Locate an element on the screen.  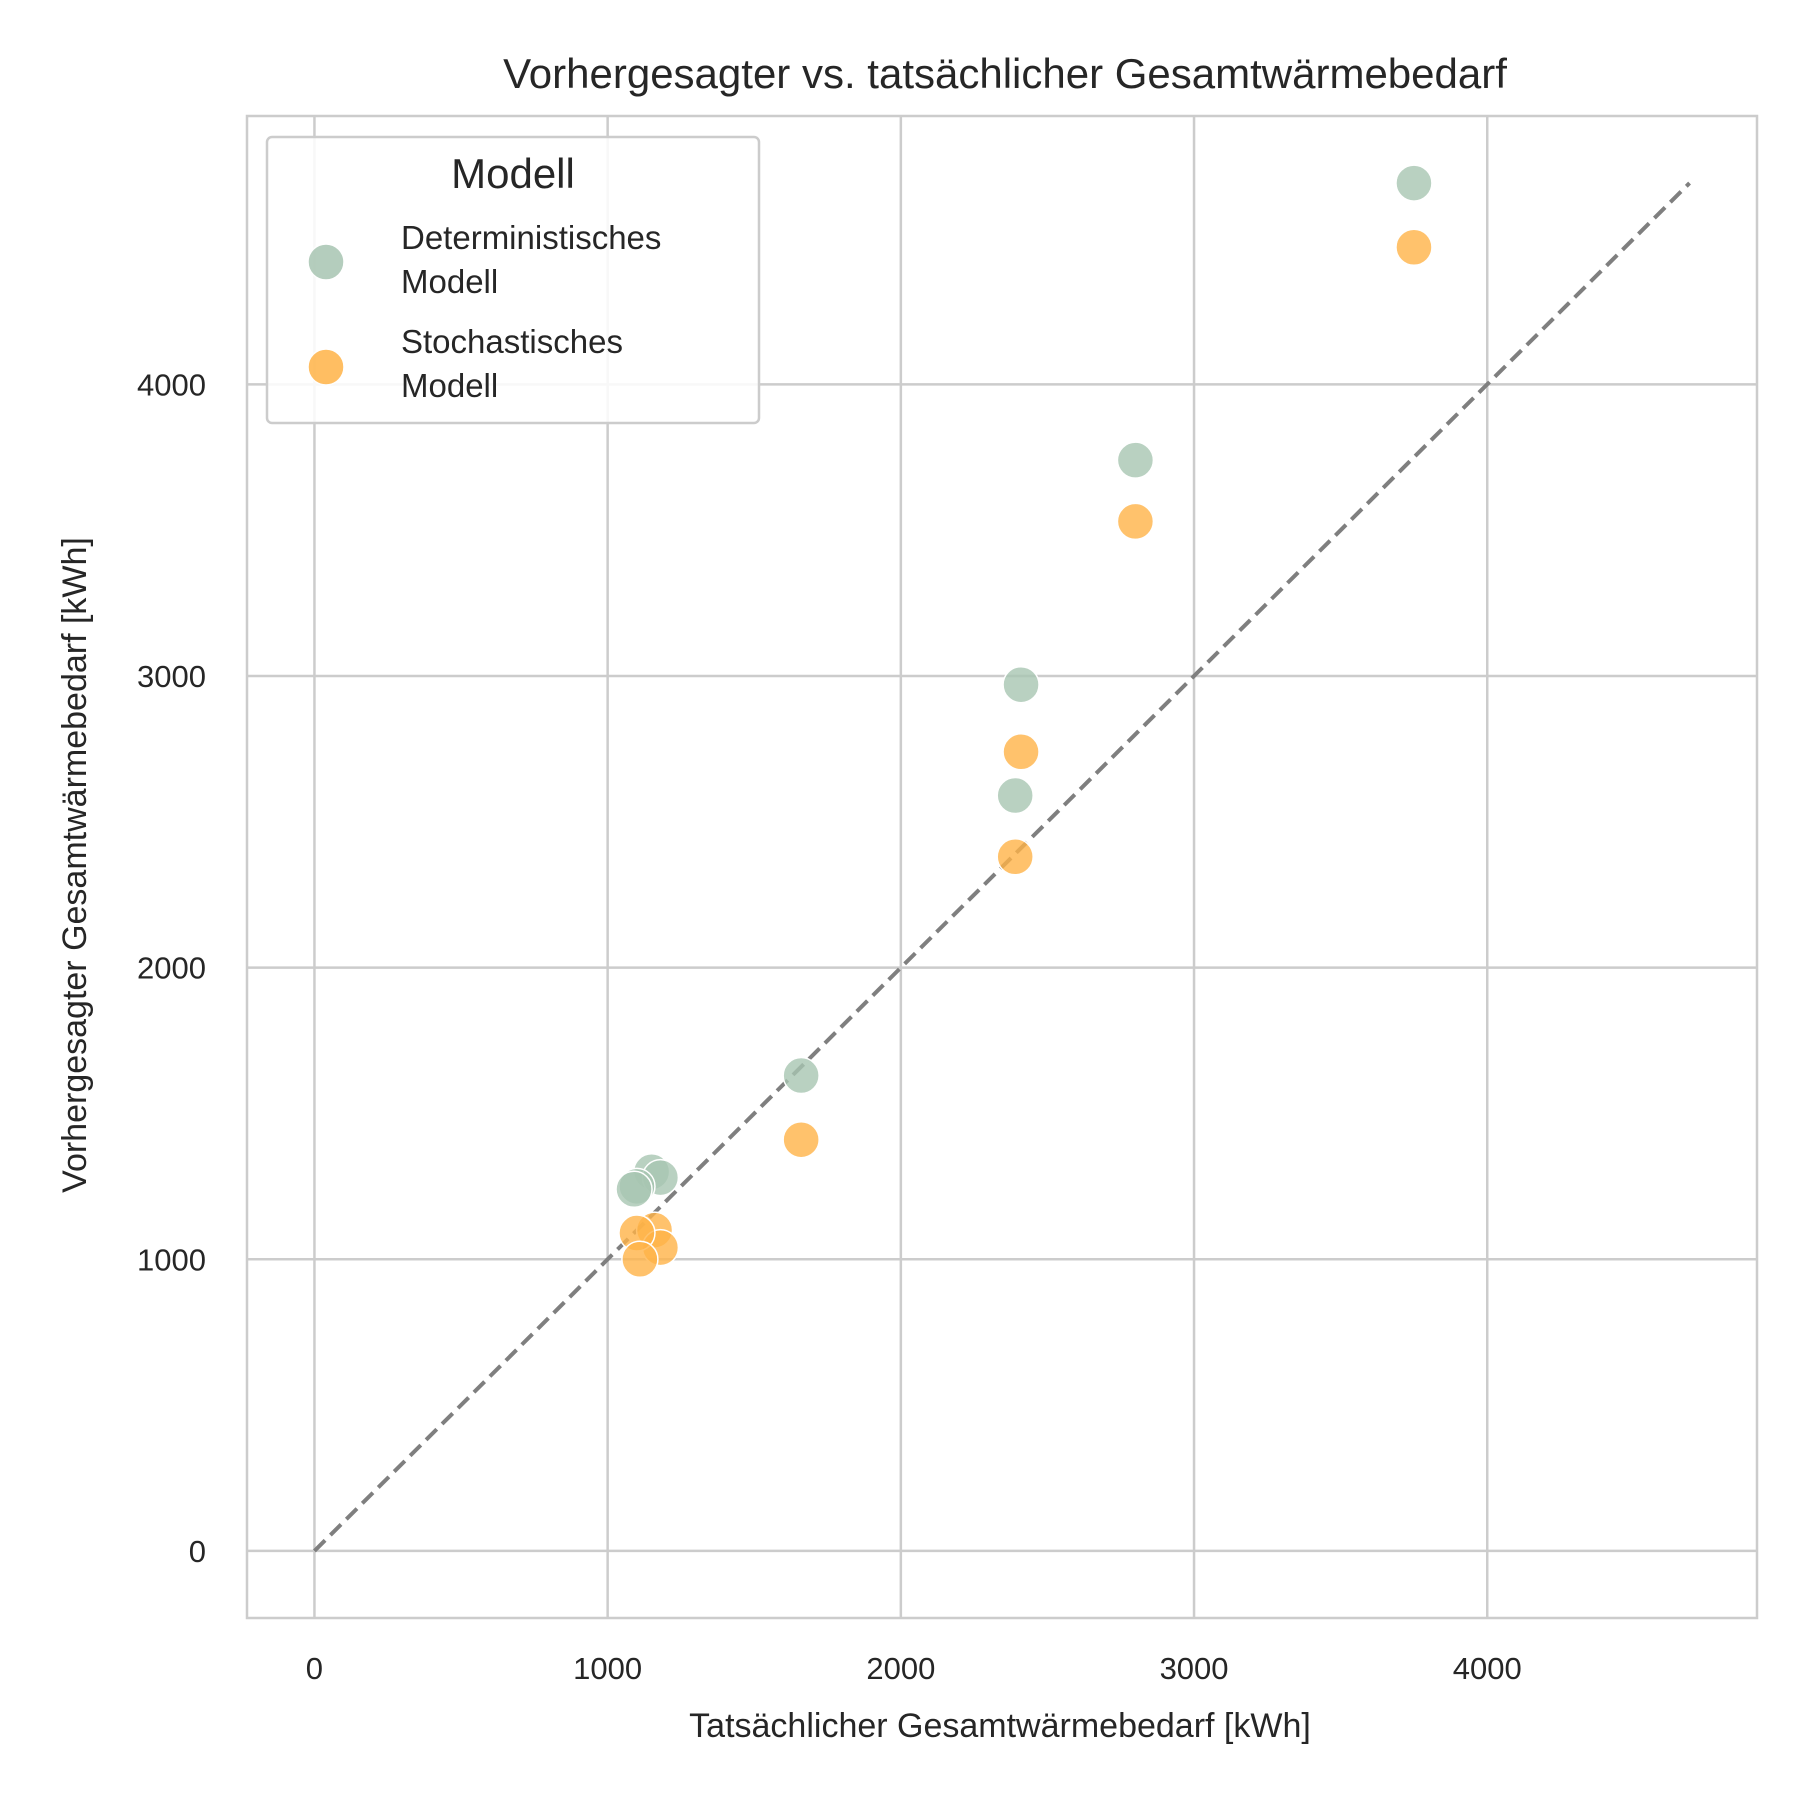
legend-label-deterministic-line1: Deterministisches is located at coordinates (531, 237).